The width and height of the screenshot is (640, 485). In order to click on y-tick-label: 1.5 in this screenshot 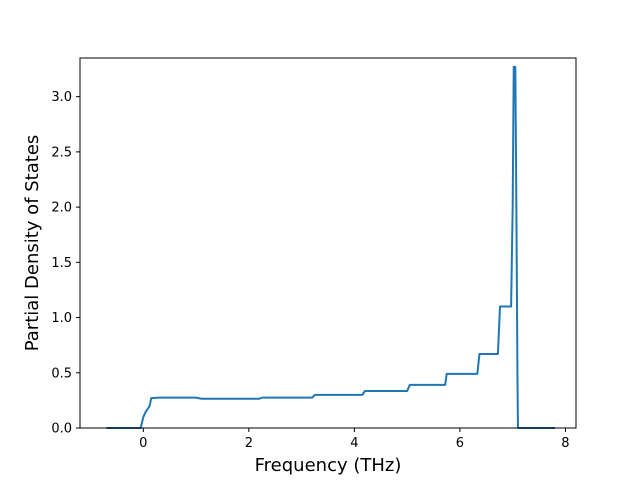, I will do `click(61, 263)`.